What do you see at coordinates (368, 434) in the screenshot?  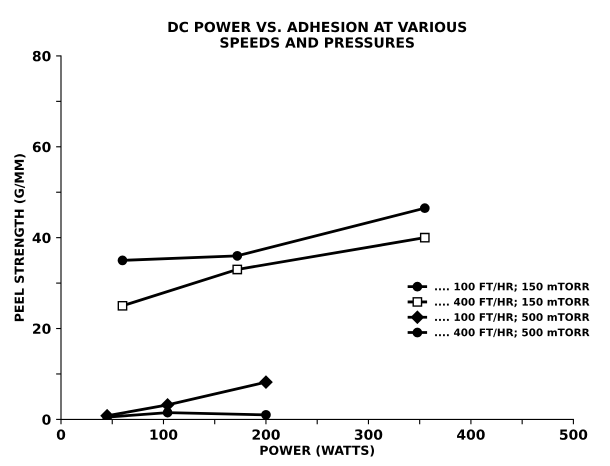 I see `x-tick-label: 300` at bounding box center [368, 434].